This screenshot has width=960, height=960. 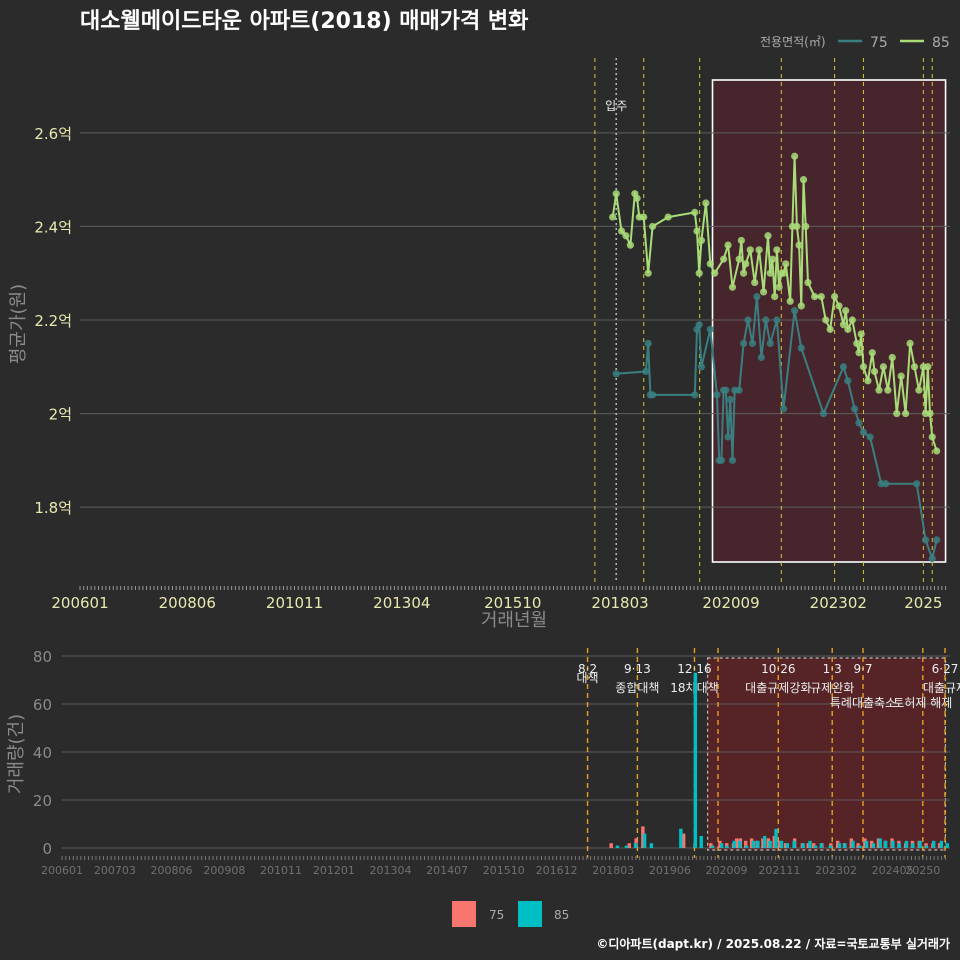 What do you see at coordinates (827, 754) in the screenshot?
I see `volume-highlight-region` at bounding box center [827, 754].